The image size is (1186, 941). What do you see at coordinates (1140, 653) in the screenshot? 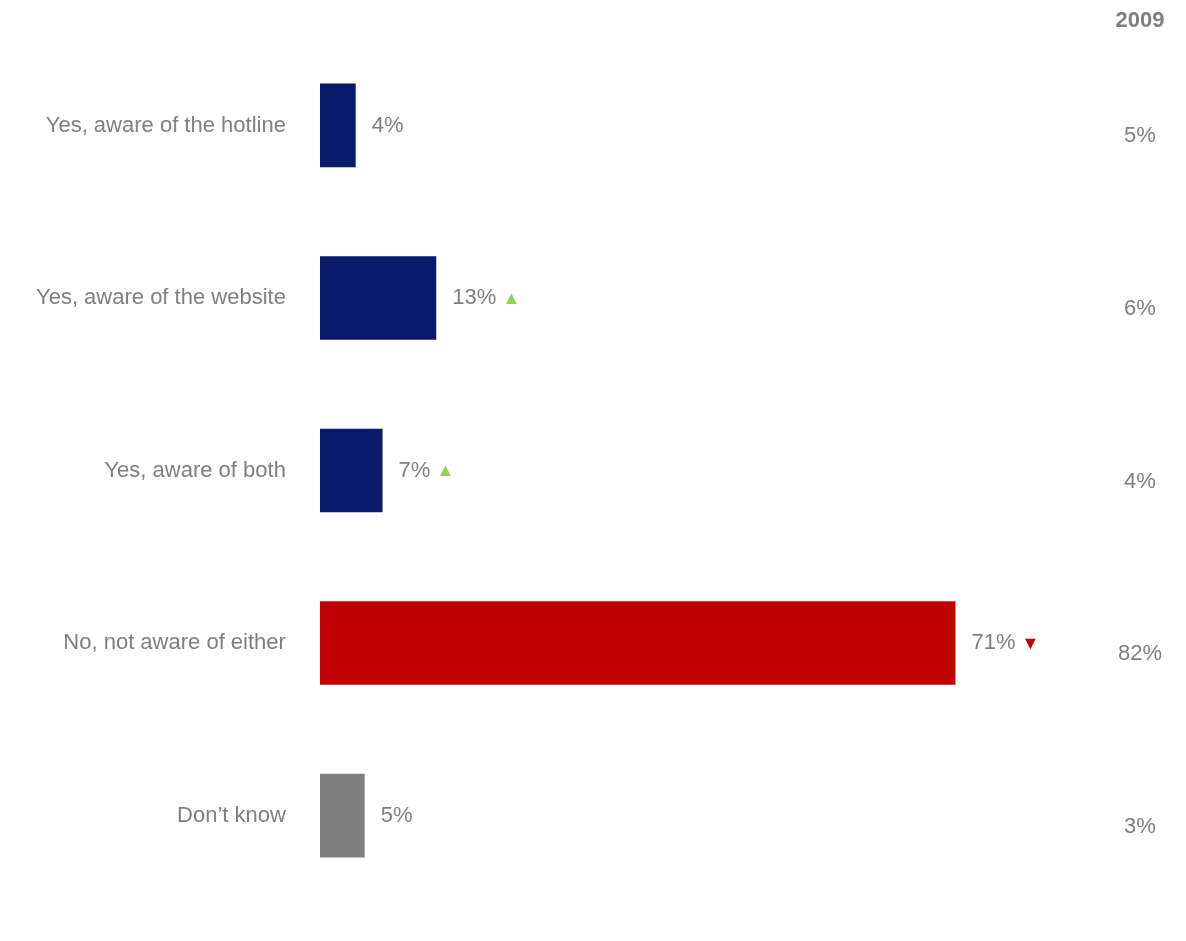
I see `text: 82%` at bounding box center [1140, 653].